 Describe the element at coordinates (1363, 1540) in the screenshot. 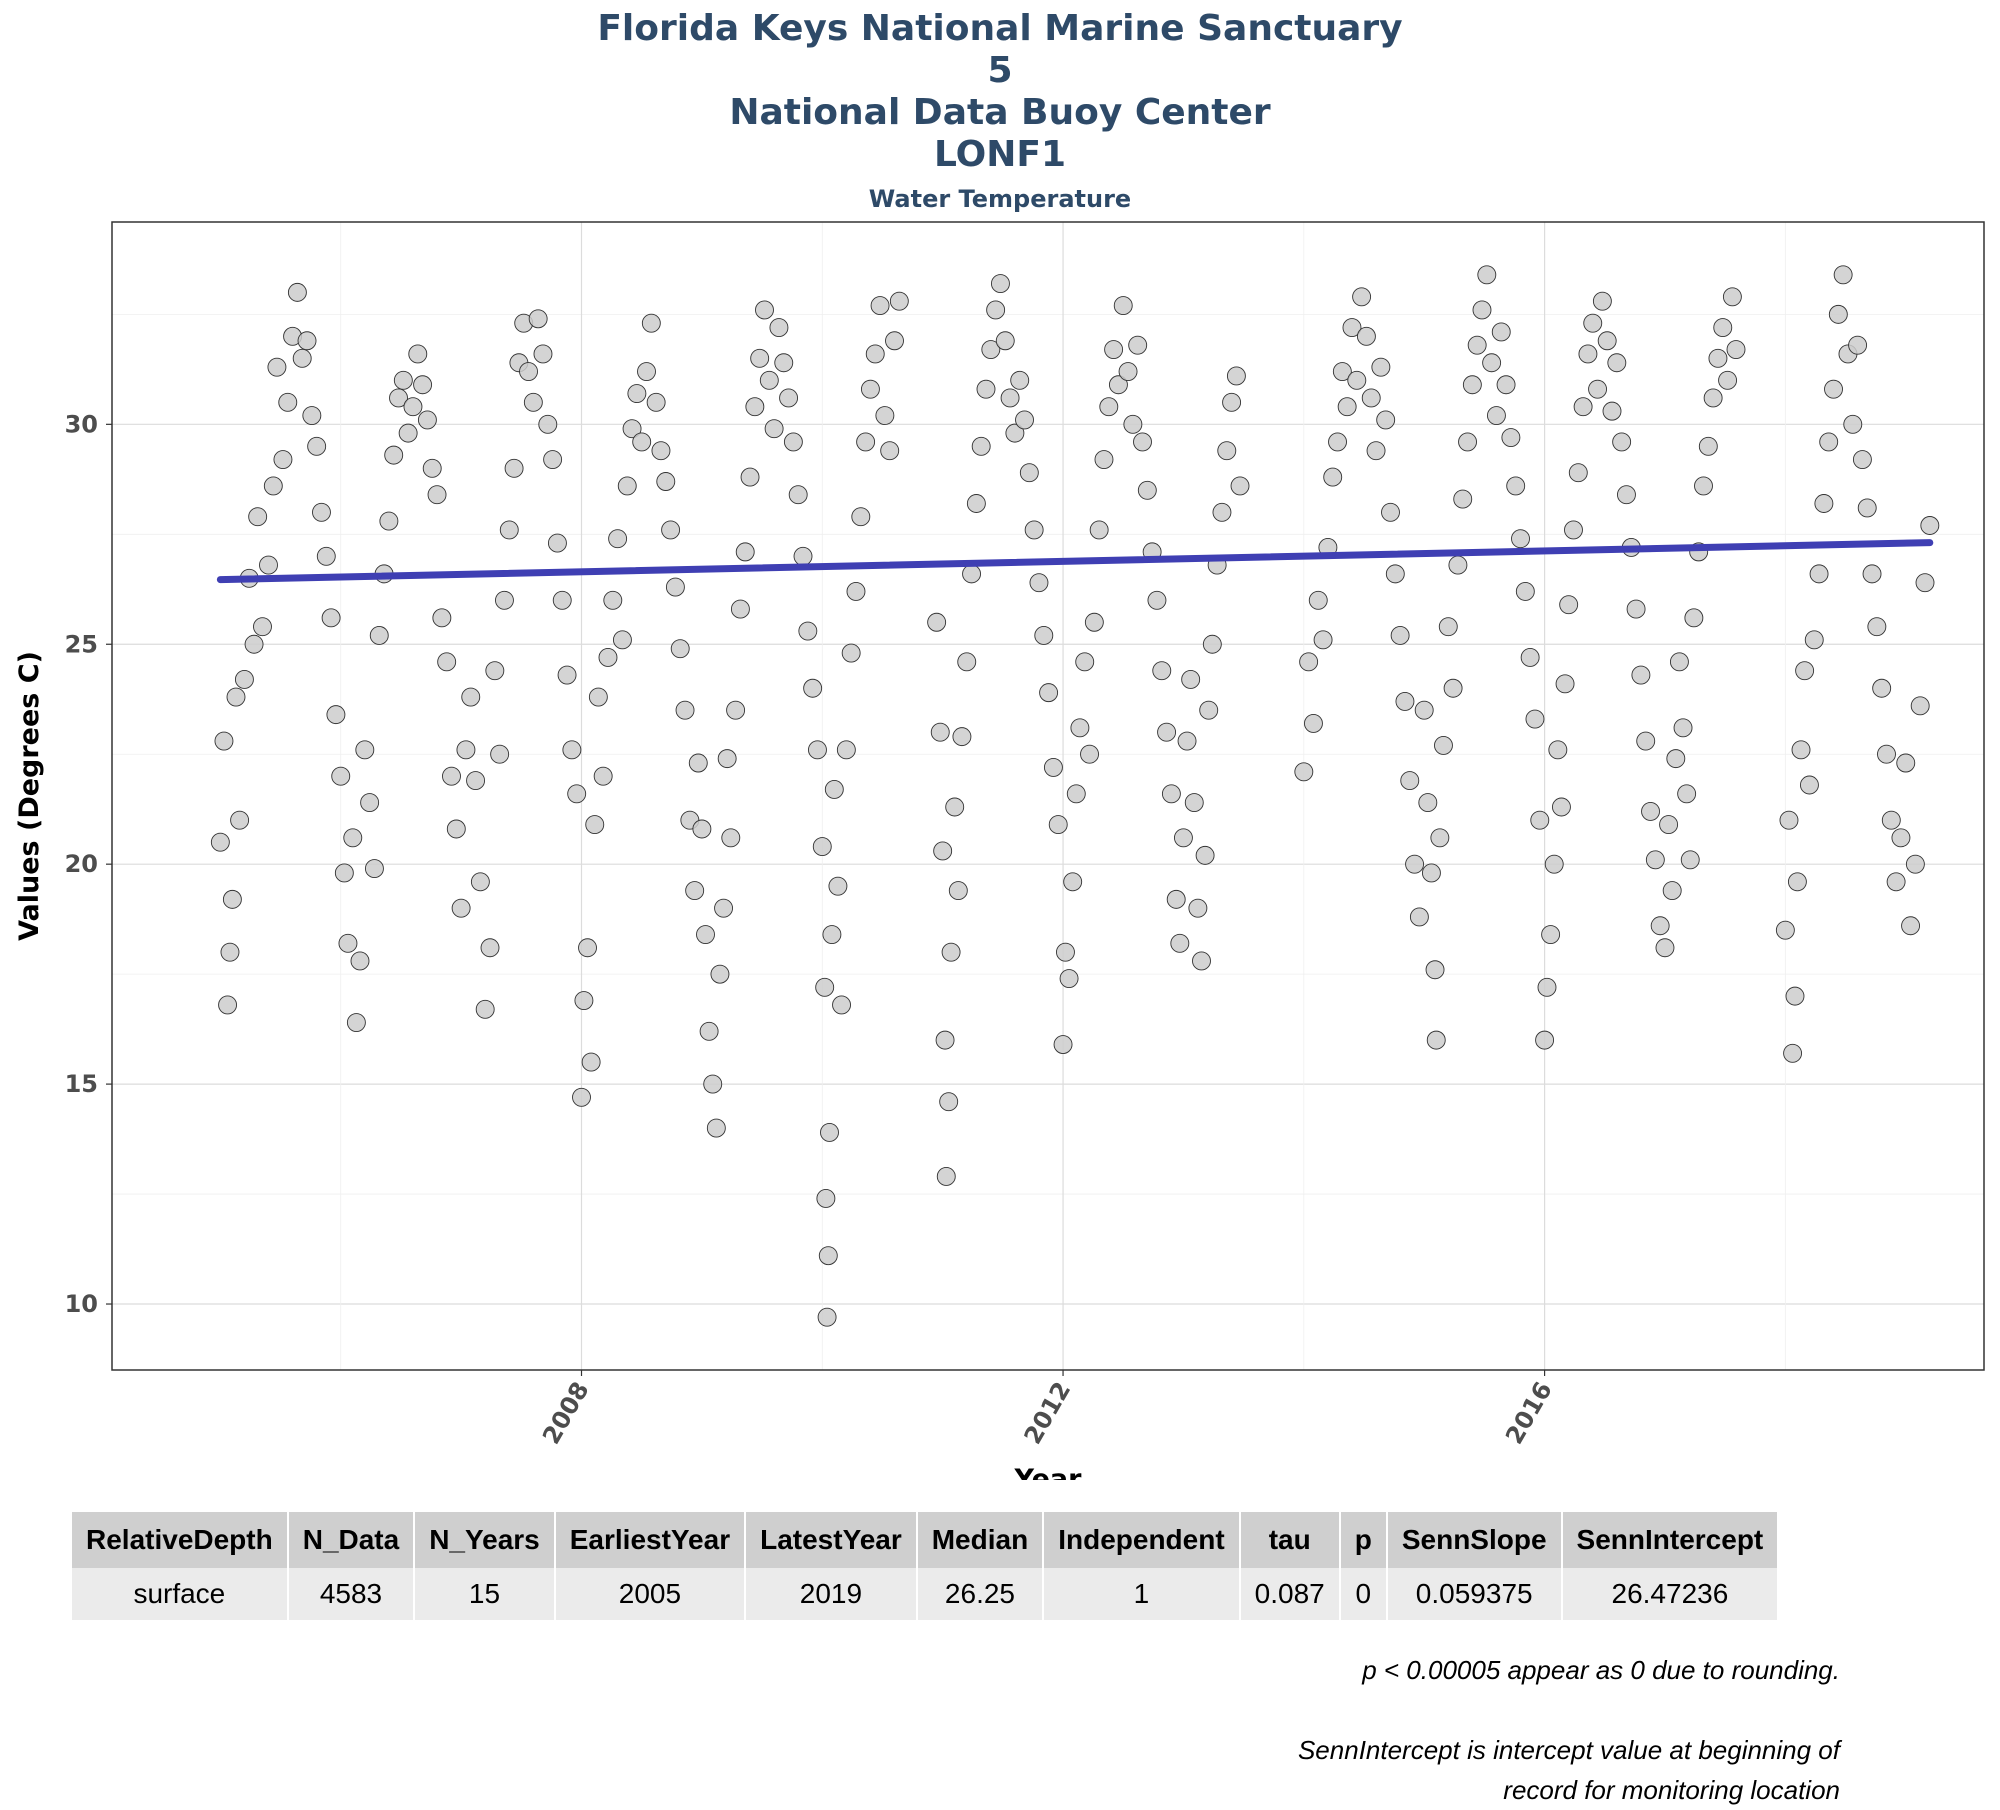

I see `col-p: p` at that location.